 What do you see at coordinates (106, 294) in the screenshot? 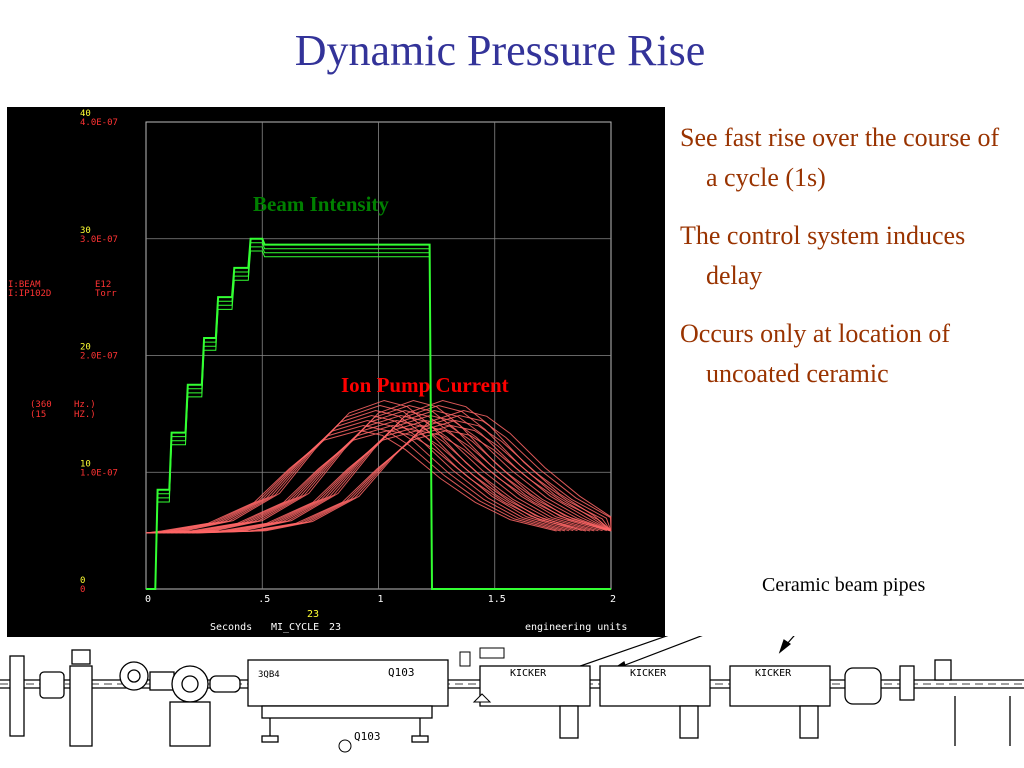
I see `channel-unit: Torr` at bounding box center [106, 294].